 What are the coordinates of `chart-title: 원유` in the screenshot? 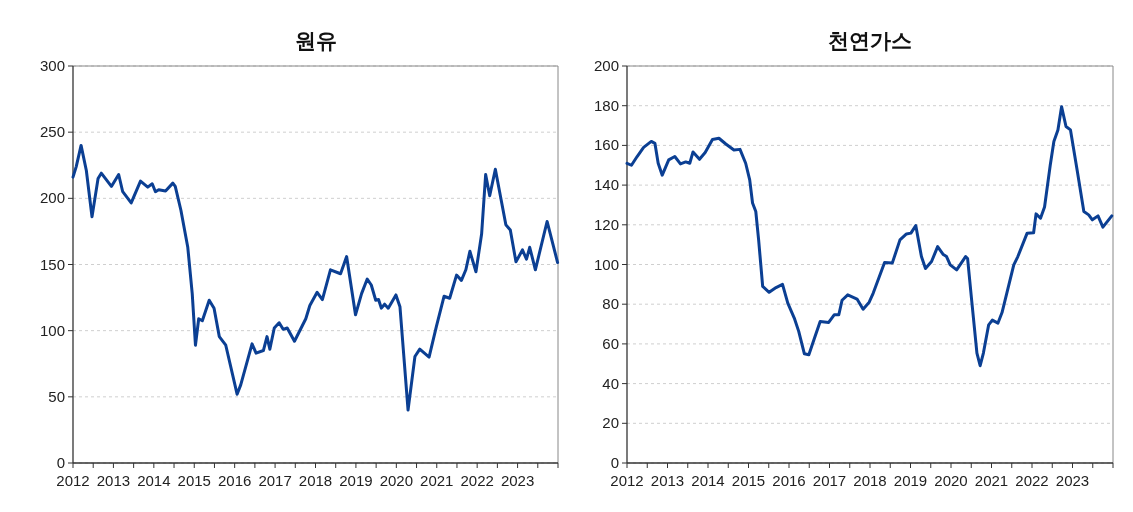 It's located at (315, 40).